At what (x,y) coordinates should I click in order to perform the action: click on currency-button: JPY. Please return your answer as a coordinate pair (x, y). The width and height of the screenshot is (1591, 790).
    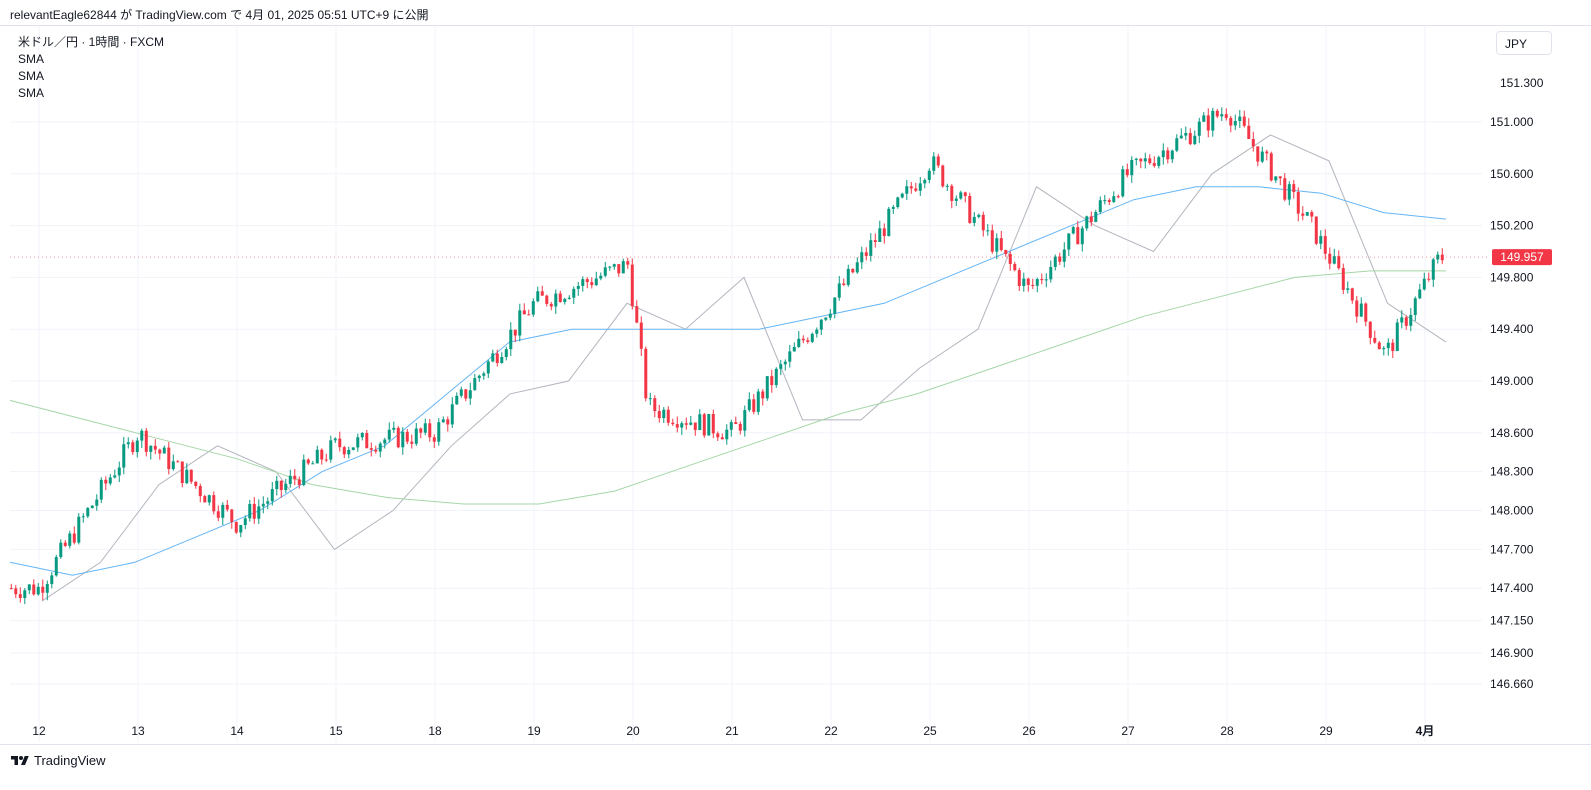
    Looking at the image, I should click on (1524, 43).